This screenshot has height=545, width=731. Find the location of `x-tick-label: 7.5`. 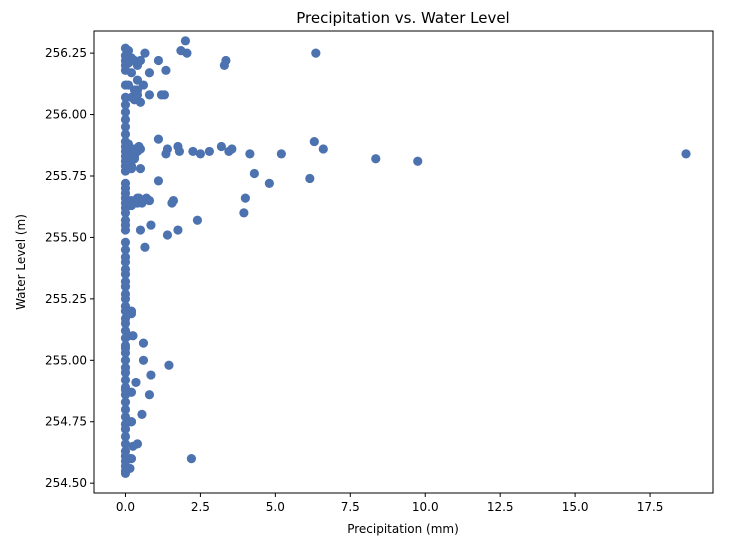

x-tick-label: 7.5 is located at coordinates (350, 507).